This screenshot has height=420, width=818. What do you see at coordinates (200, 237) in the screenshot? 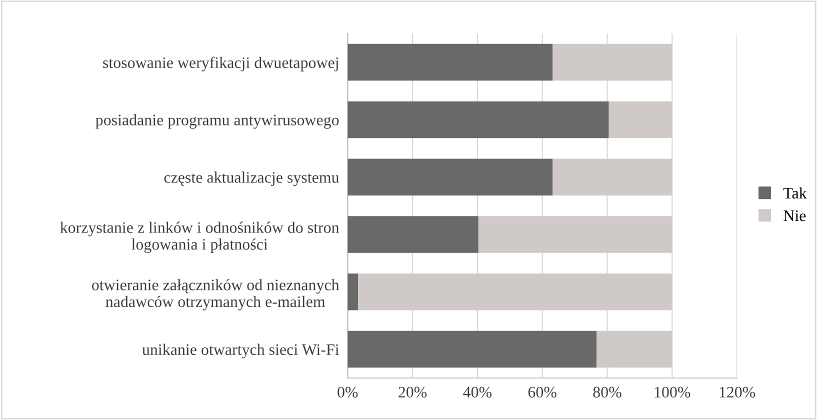
I see `y-tick-label: korzystanie z linków i odnośników do stron logowania i płatności` at bounding box center [200, 237].